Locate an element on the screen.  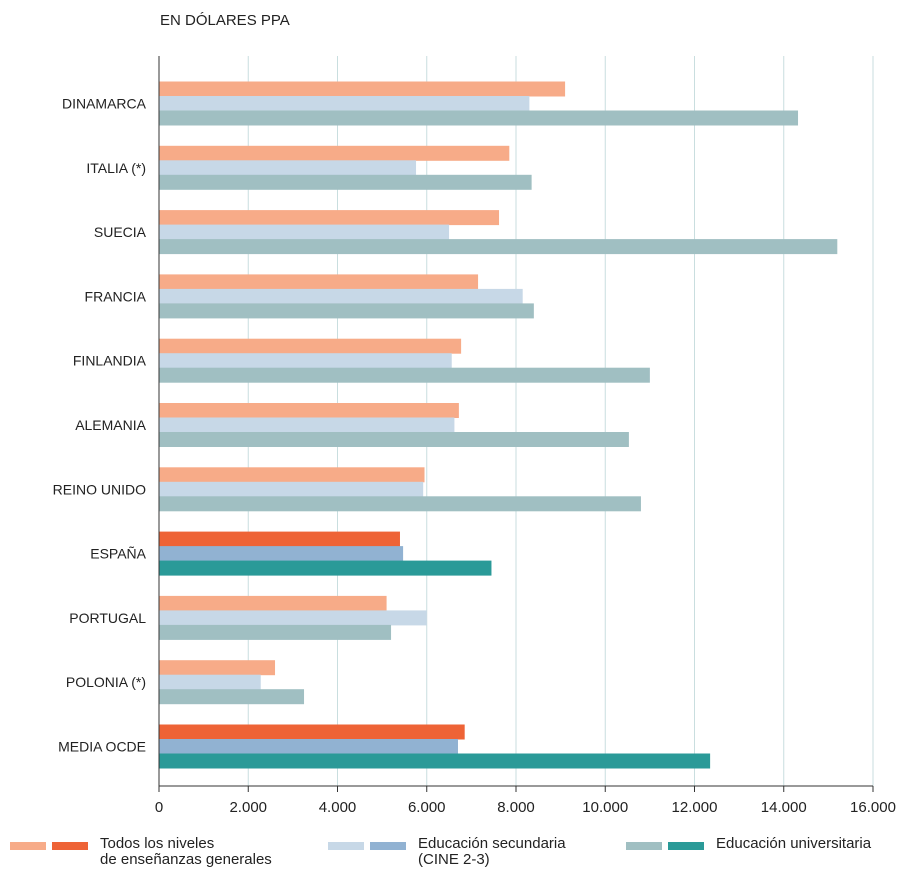
legend-swatch-university-light is located at coordinates (644, 846).